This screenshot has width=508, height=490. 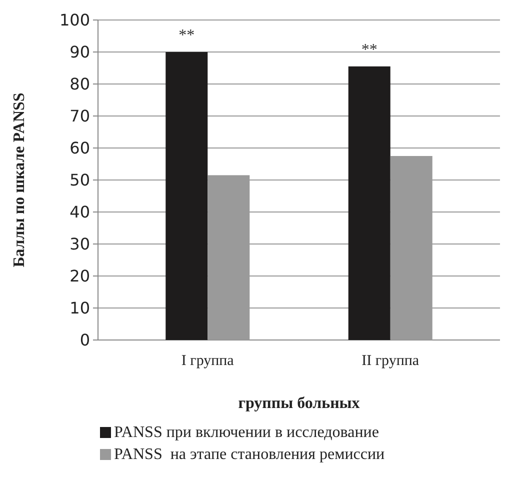 What do you see at coordinates (80, 52) in the screenshot?
I see `y-tick-label: 90` at bounding box center [80, 52].